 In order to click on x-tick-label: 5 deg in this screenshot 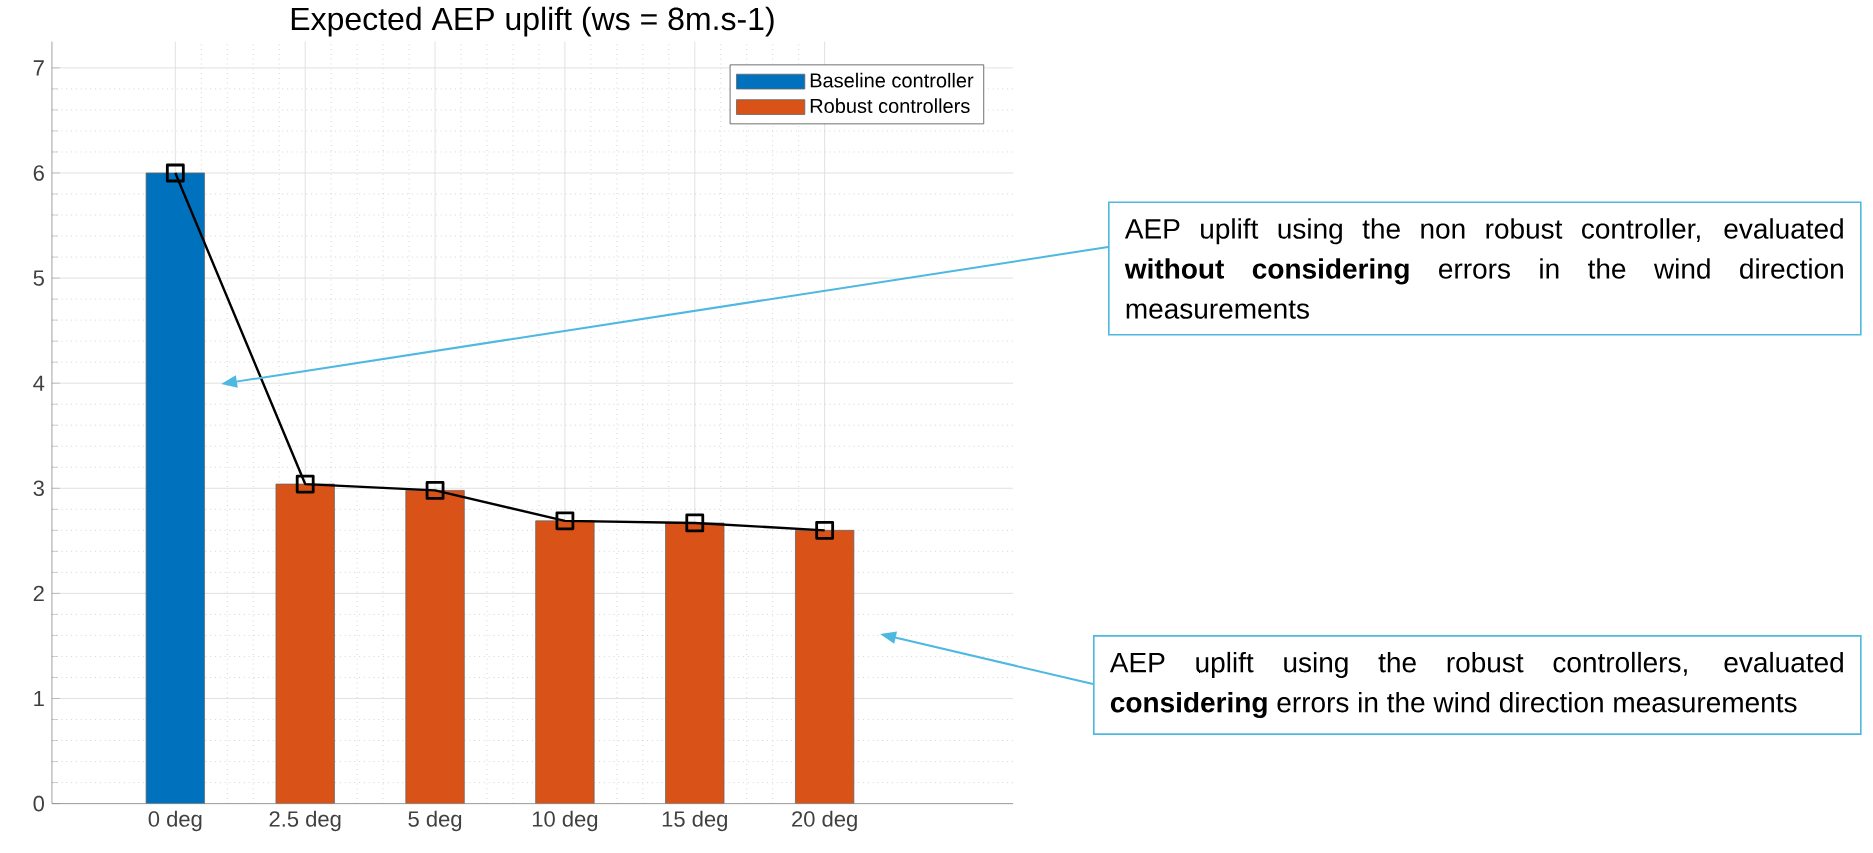, I will do `click(435, 821)`.